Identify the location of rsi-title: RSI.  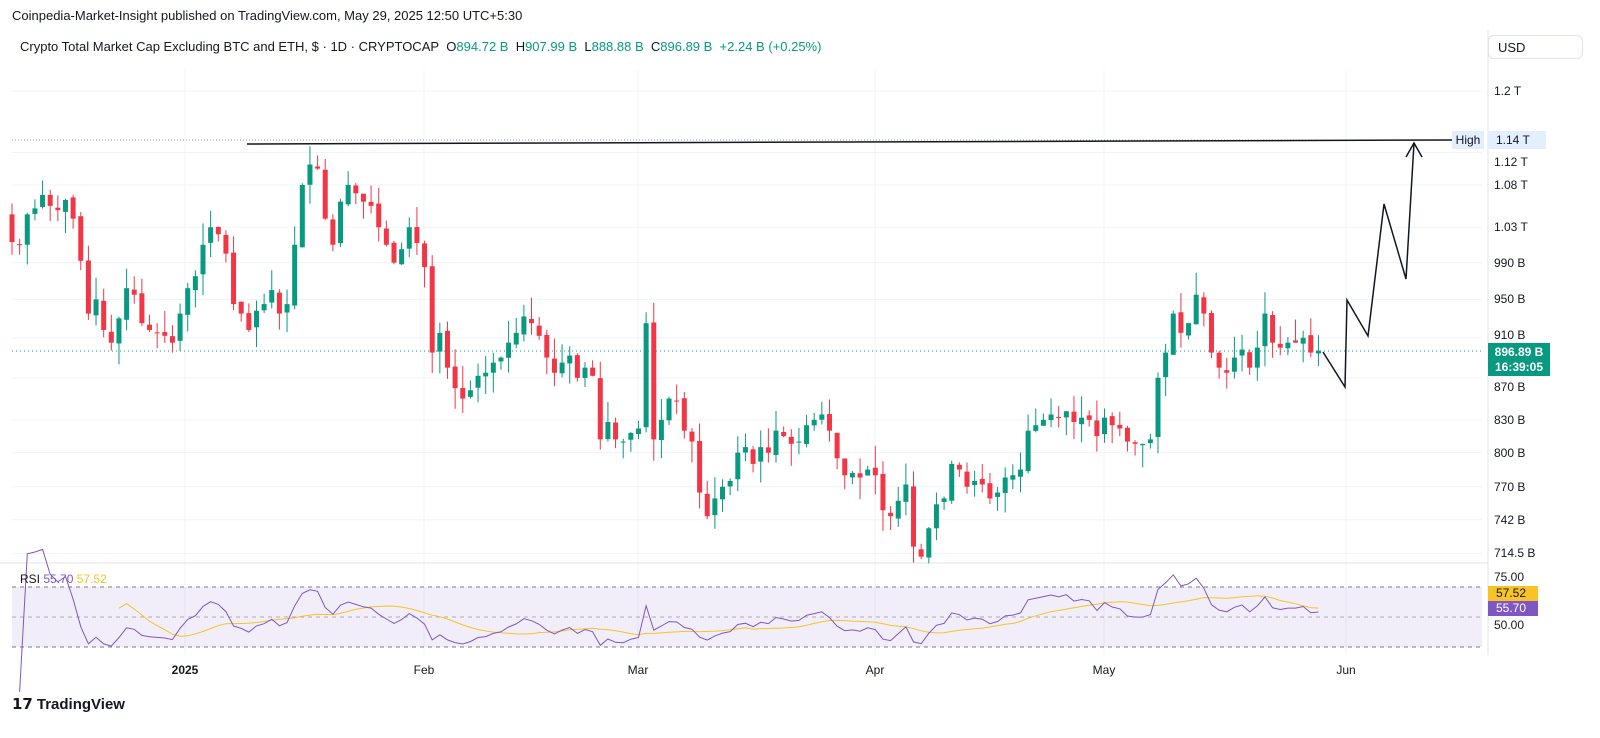
(30, 579).